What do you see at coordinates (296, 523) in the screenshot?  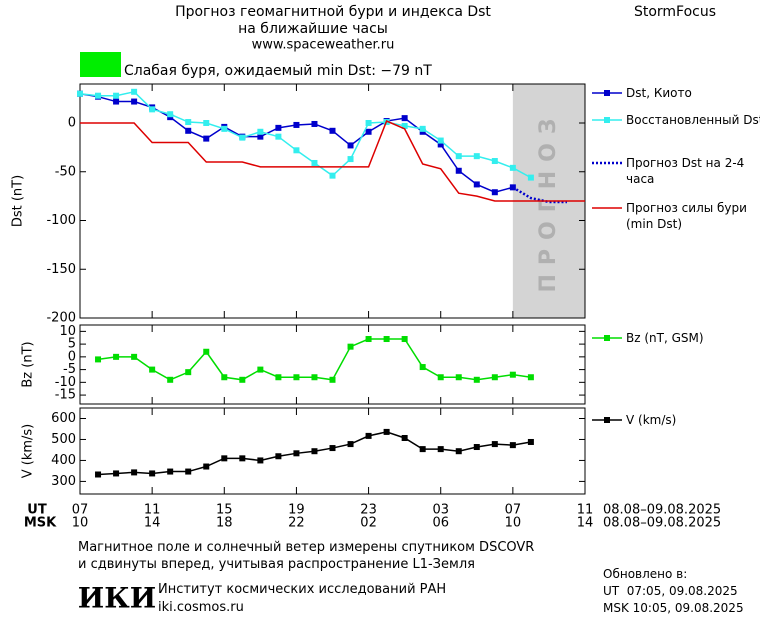 I see `x-tick-label-msk: 22` at bounding box center [296, 523].